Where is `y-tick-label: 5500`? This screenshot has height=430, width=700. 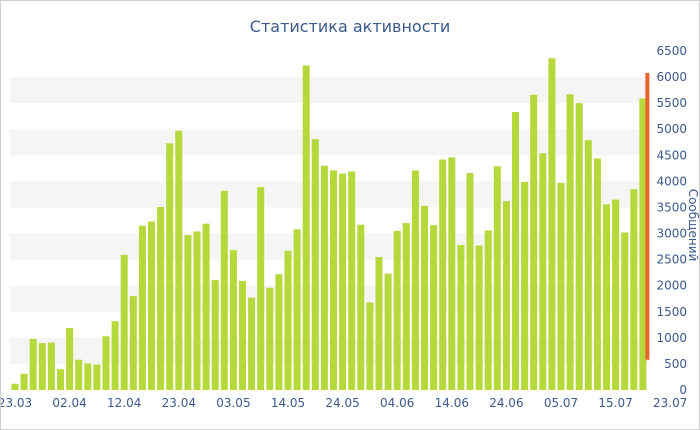 y-tick-label: 5500 is located at coordinates (671, 103).